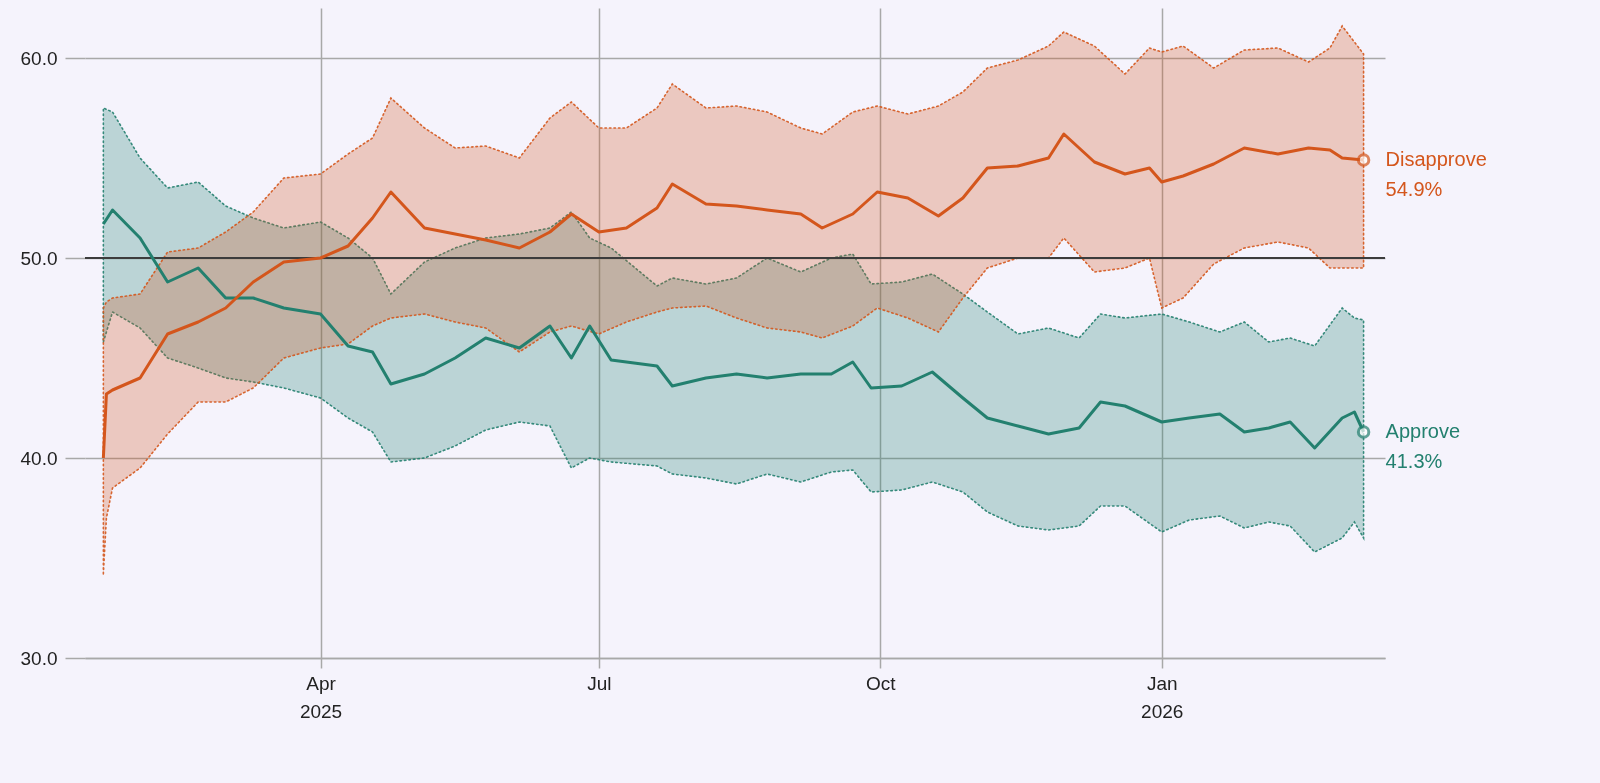 The width and height of the screenshot is (1600, 783). Describe the element at coordinates (1423, 431) in the screenshot. I see `series-label: Approve` at that location.